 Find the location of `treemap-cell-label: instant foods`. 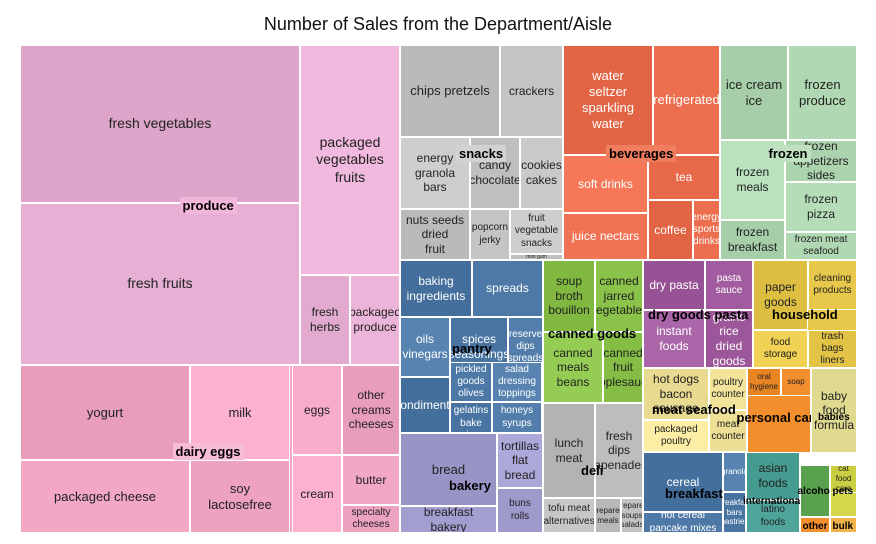

treemap-cell-label: instant foods is located at coordinates (674, 338).